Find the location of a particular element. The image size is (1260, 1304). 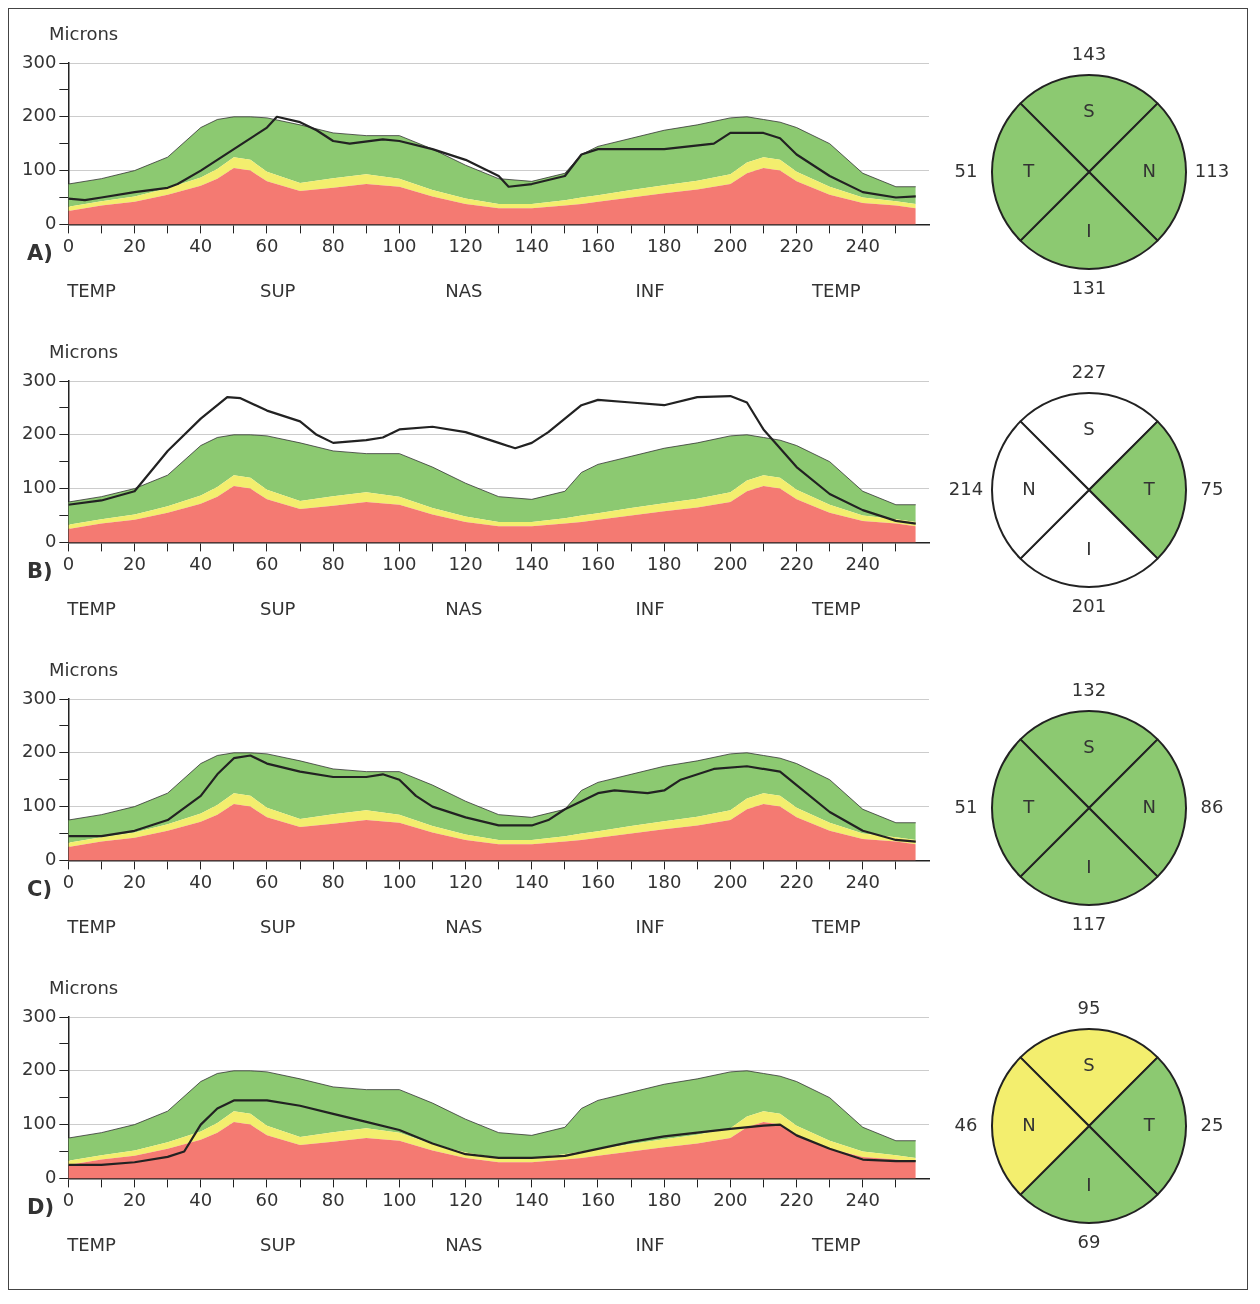

text: A) is located at coordinates (40, 252).